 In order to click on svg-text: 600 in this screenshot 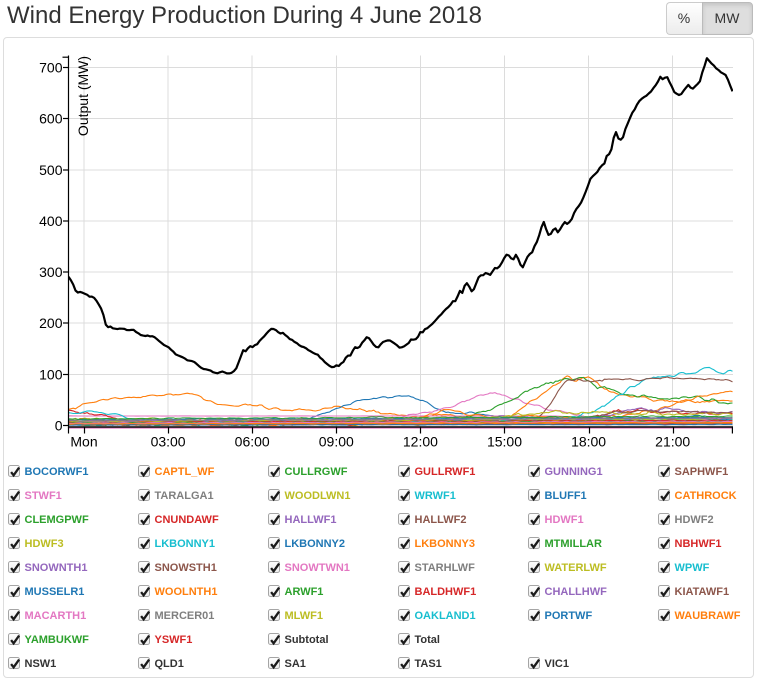, I will do `click(51, 119)`.